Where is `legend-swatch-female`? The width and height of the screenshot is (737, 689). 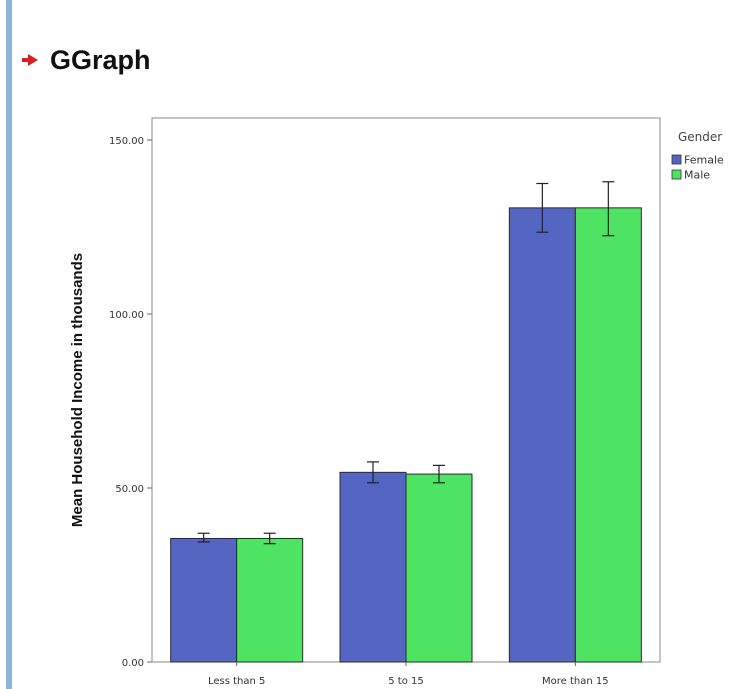
legend-swatch-female is located at coordinates (676, 159).